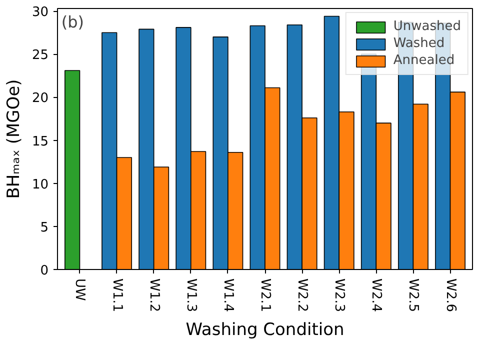 The width and height of the screenshot is (480, 343). Describe the element at coordinates (302, 295) in the screenshot. I see `x-tick-label: W2.2` at that location.